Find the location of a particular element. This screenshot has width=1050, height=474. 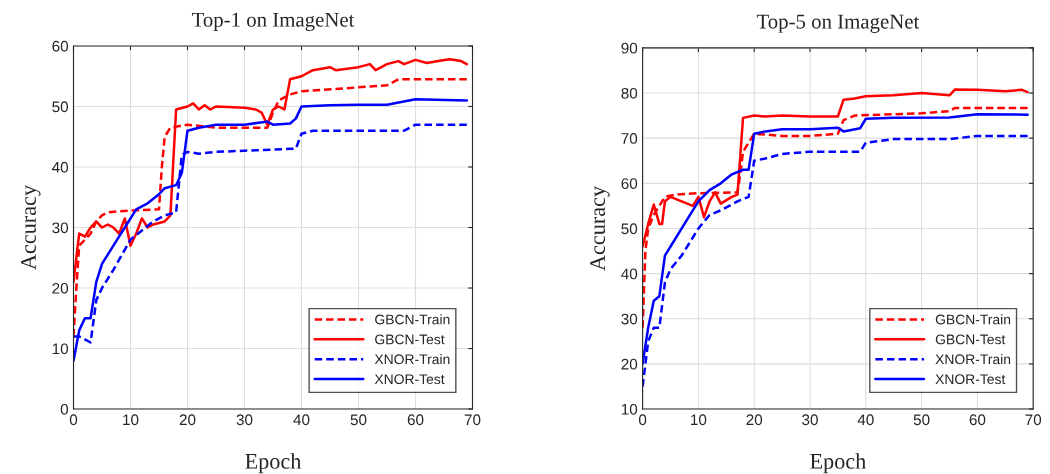

chart-title: Top-1 on ImageNet is located at coordinates (273, 22).